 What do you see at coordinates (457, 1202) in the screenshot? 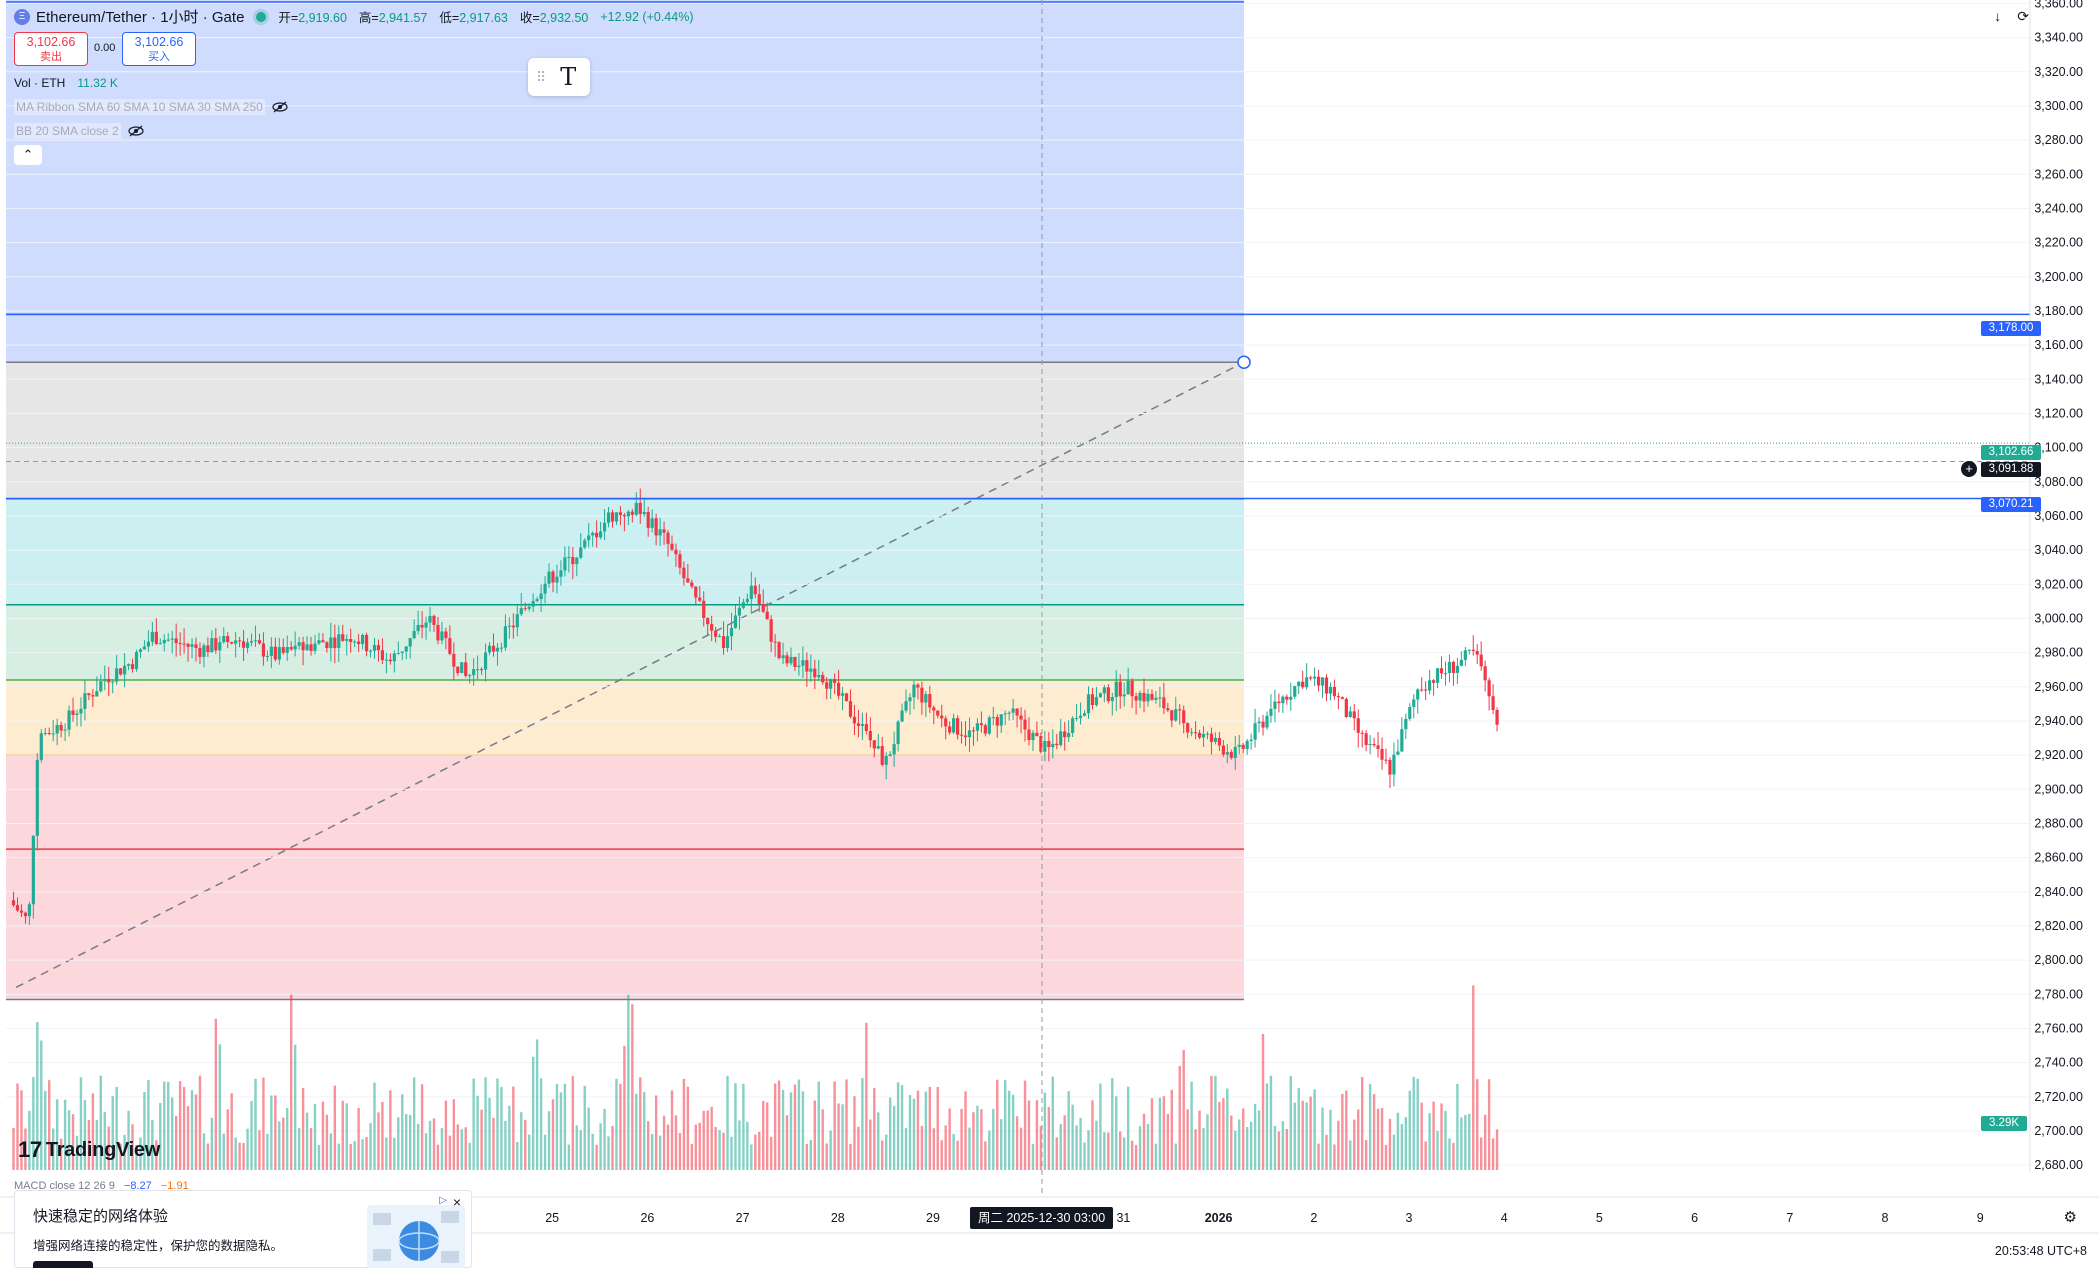
I see `close-icon: ×` at bounding box center [457, 1202].